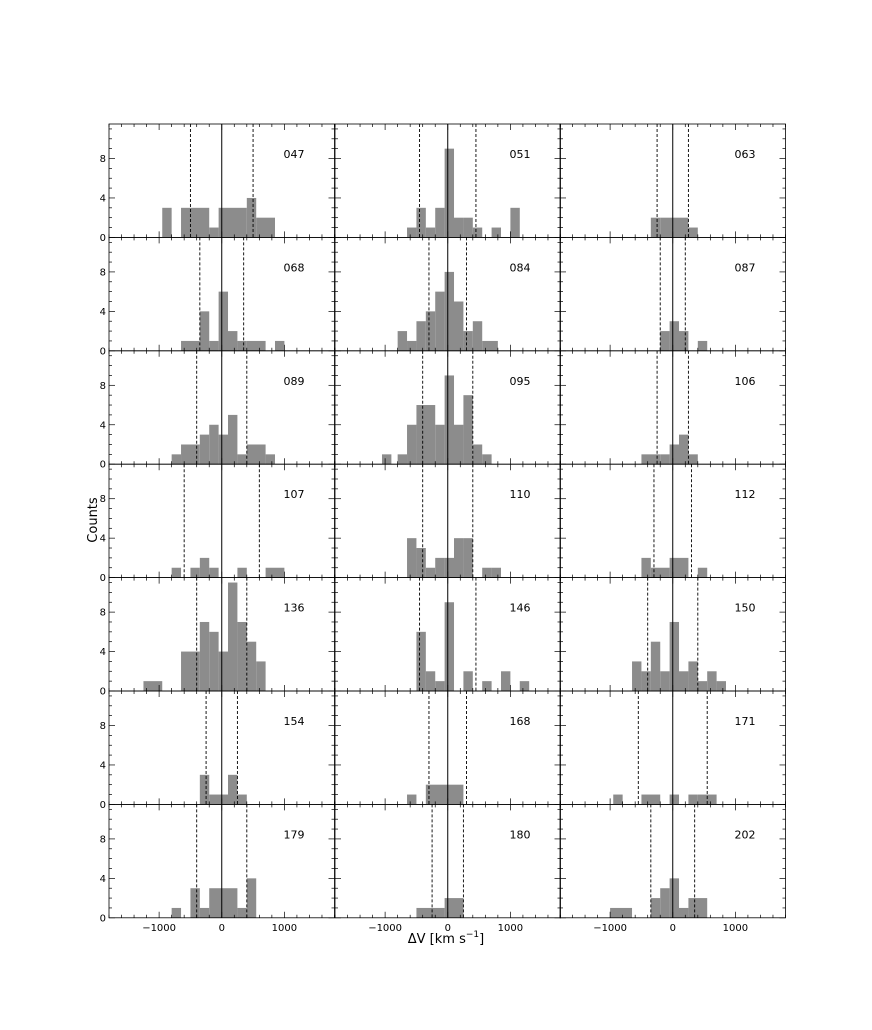 The image size is (872, 1030). I want to click on panel-label: 089, so click(294, 381).